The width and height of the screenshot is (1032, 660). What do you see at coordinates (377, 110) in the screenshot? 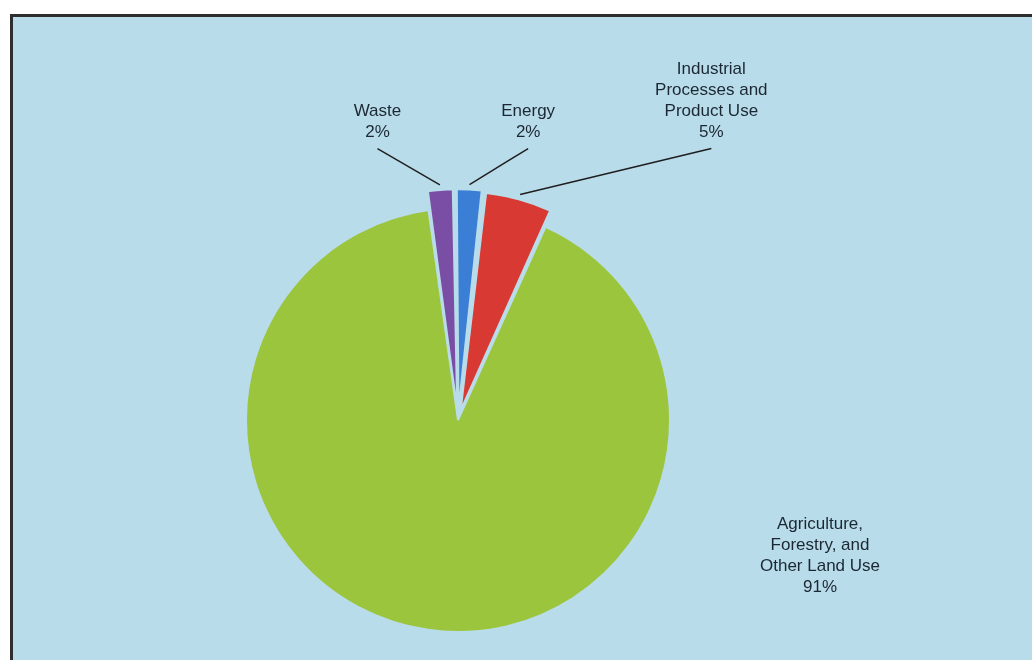
I see `slice-label: Waste` at bounding box center [377, 110].